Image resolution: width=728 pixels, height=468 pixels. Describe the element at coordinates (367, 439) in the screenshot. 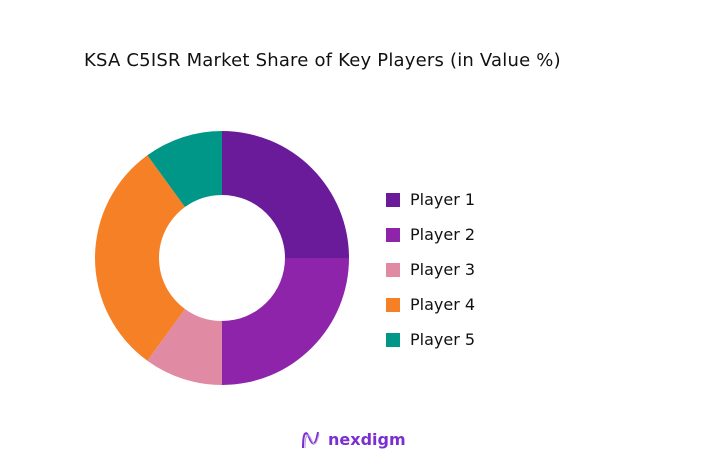

I see `logo-text: nexdigm` at that location.